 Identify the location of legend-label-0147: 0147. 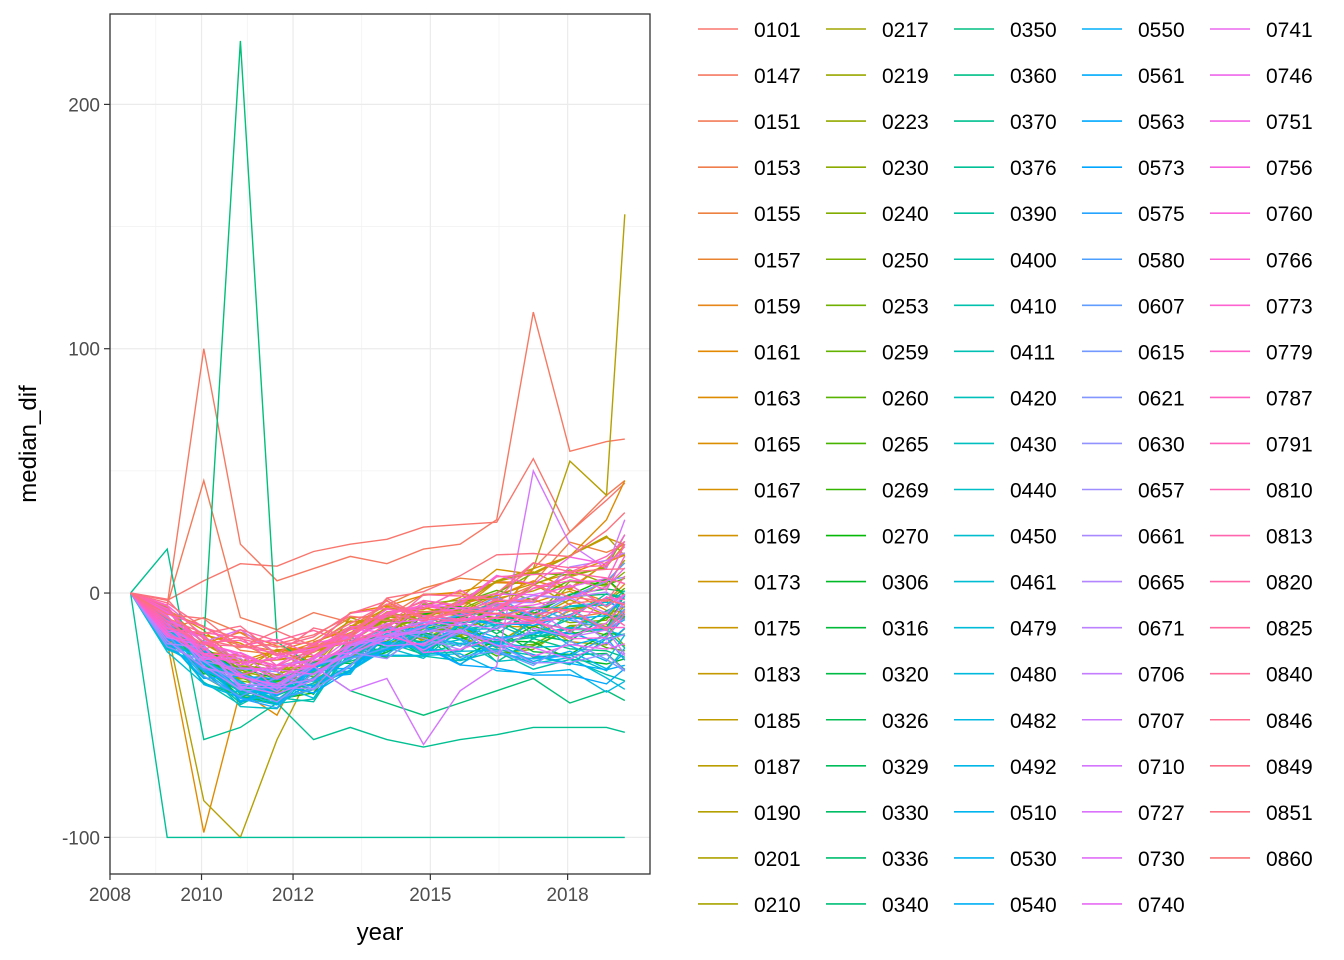
(777, 76).